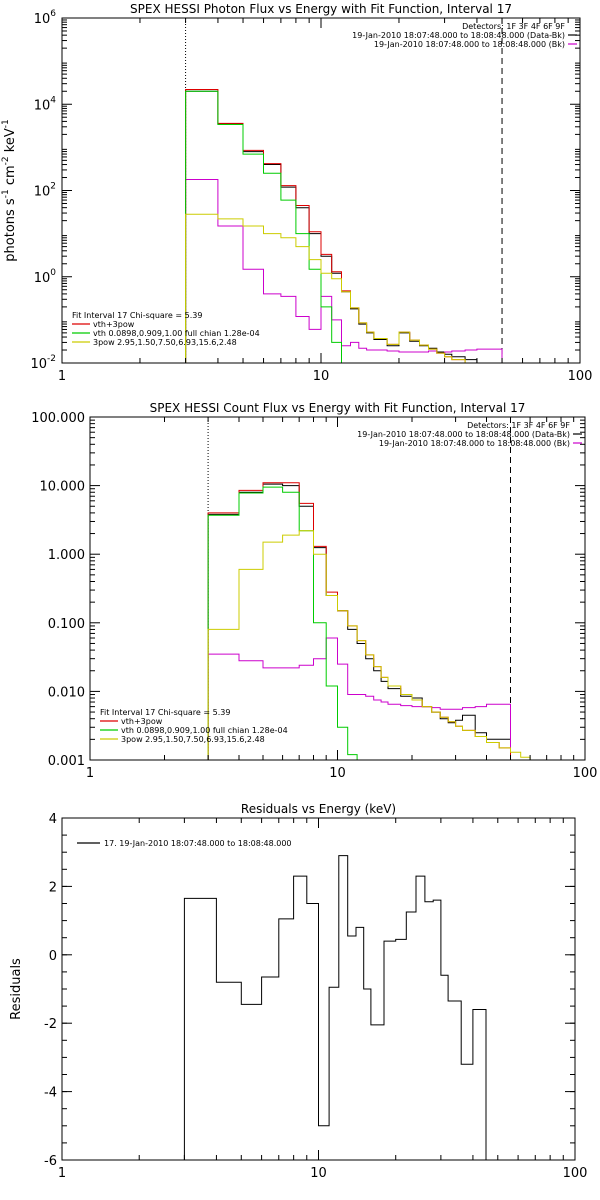  Describe the element at coordinates (66, 555) in the screenshot. I see `y-tick-label: 1.000` at that location.